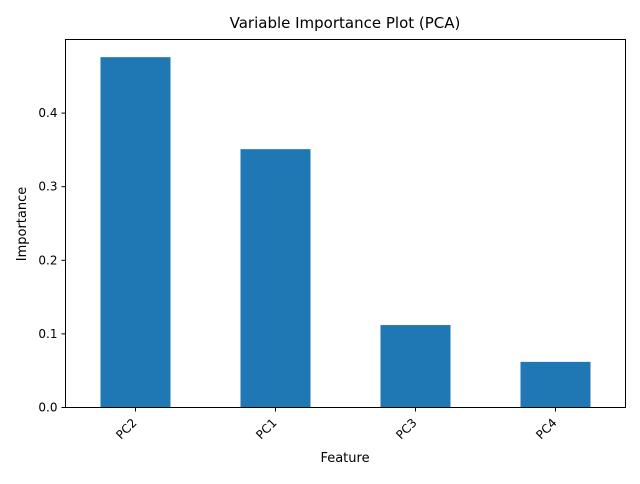 The image size is (640, 484). What do you see at coordinates (345, 23) in the screenshot?
I see `chart-title: Variable Importance Plot (PCA)` at bounding box center [345, 23].